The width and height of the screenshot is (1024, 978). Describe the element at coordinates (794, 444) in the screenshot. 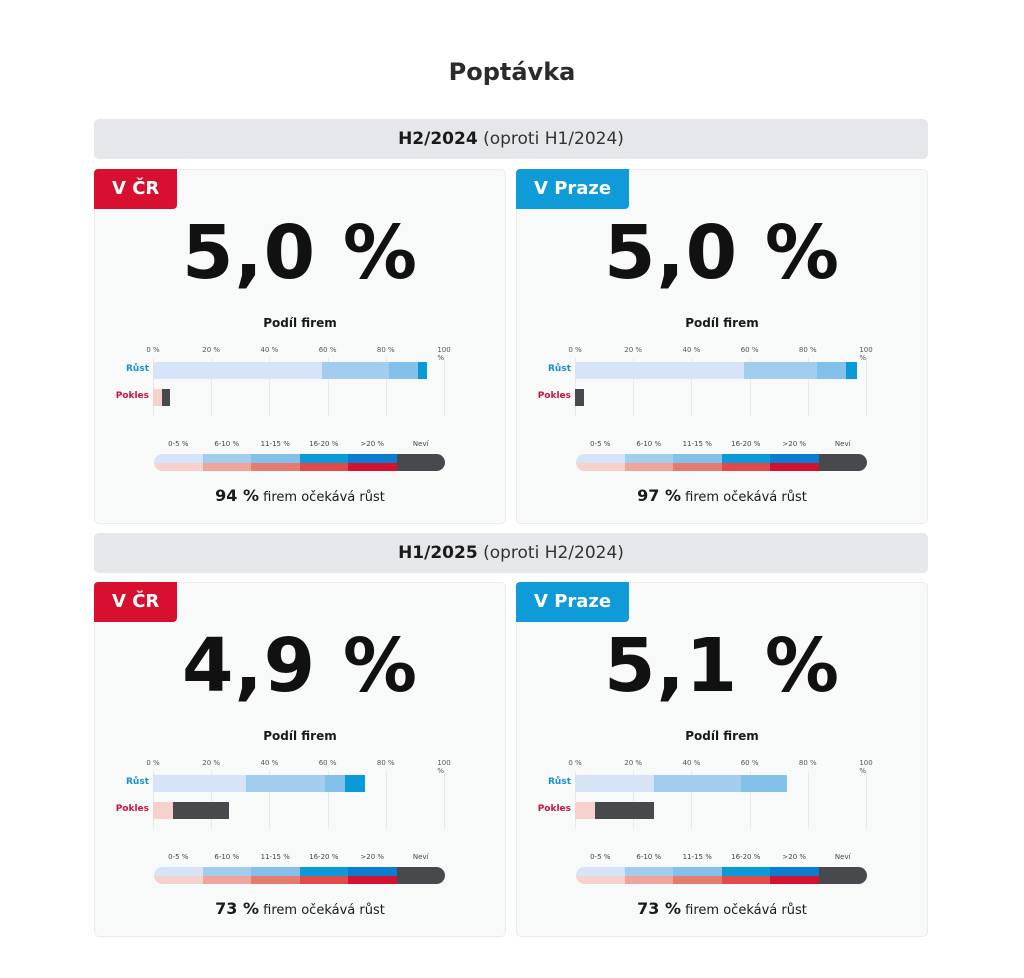

I see `legend-label: >20 %` at that location.